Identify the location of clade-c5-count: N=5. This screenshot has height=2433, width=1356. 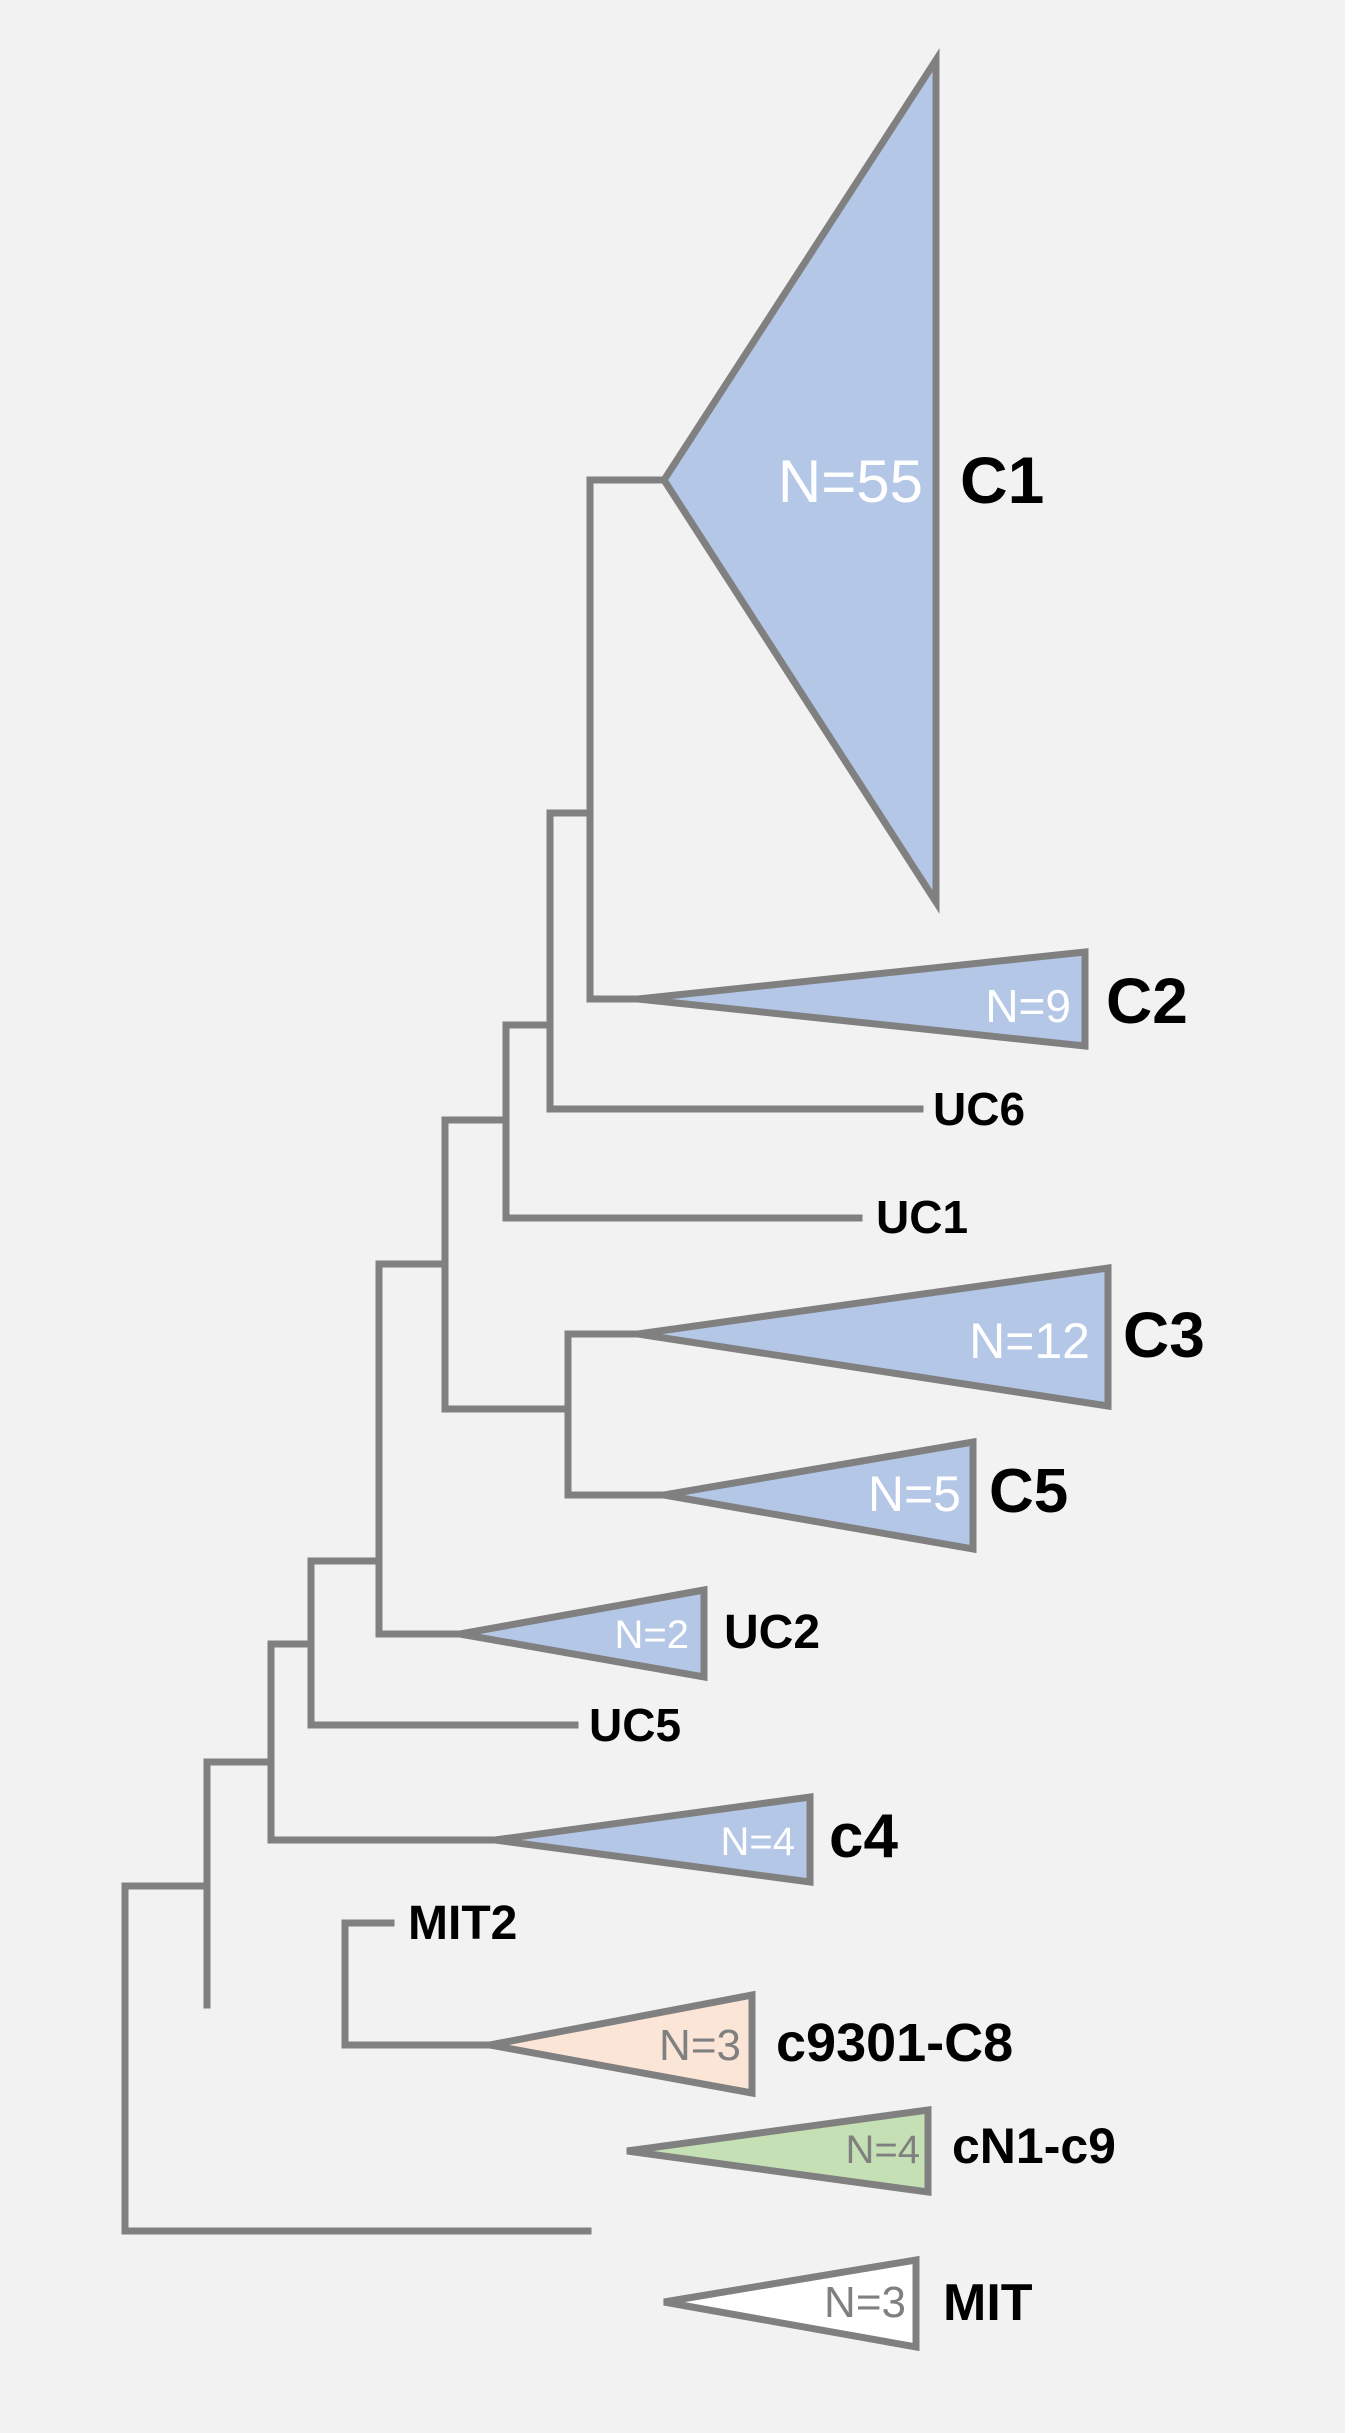
(914, 1494).